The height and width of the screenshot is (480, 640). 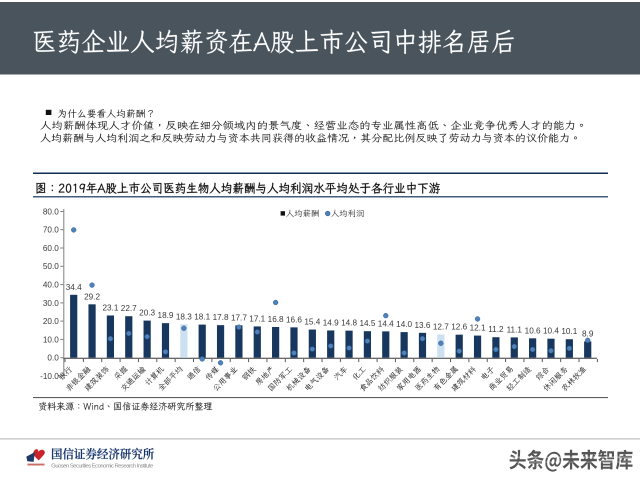 I want to click on svg-text: 15.4, so click(x=312, y=322).